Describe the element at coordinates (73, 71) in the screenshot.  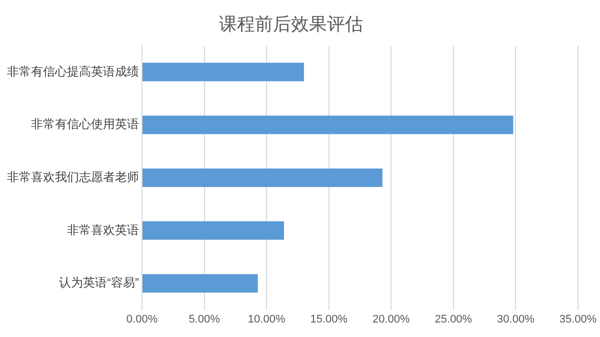
I see `y-tick-label: 非常有信心提高英语成绩` at that location.